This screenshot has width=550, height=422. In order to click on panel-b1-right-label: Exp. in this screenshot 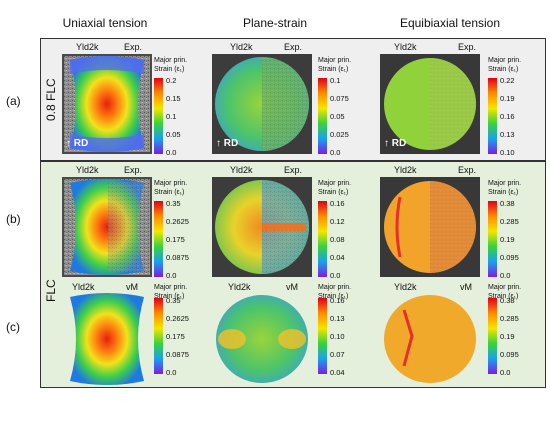, I will do `click(133, 170)`.